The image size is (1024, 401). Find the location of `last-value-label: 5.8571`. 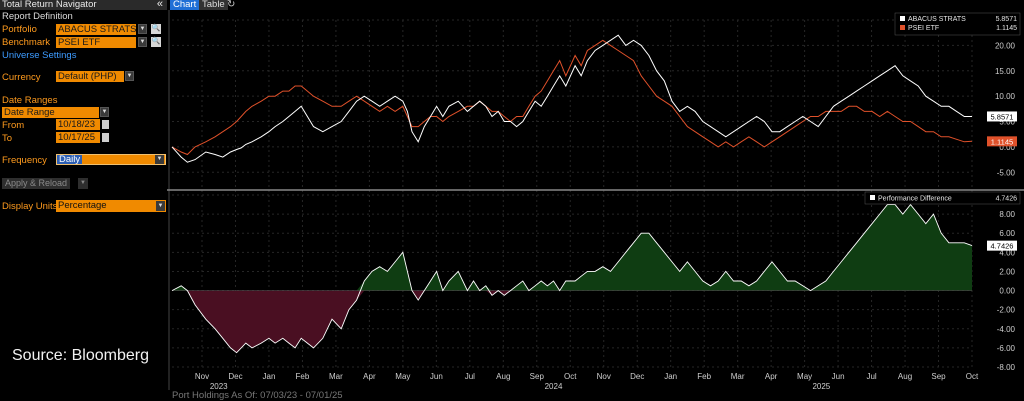

last-value-label: 5.8571 is located at coordinates (1002, 116).